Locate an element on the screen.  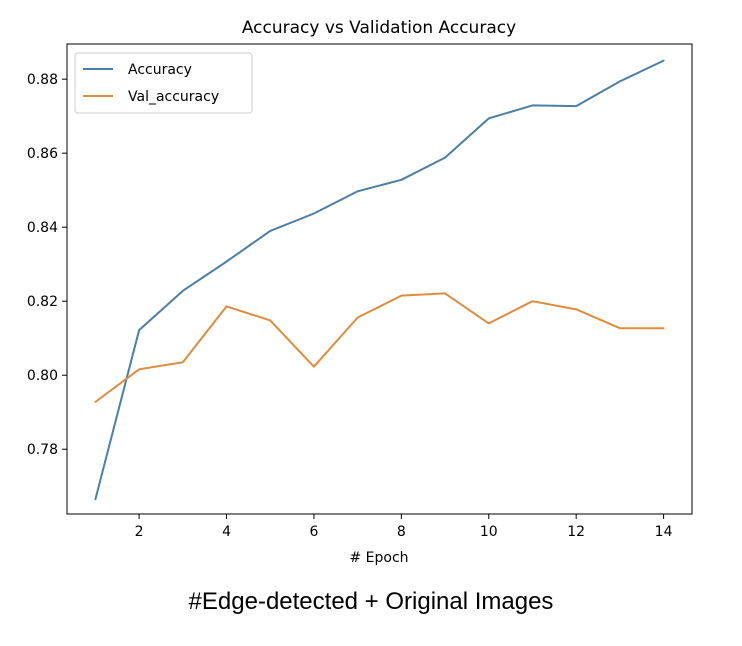
x-axis-label: # Epoch is located at coordinates (378, 558).